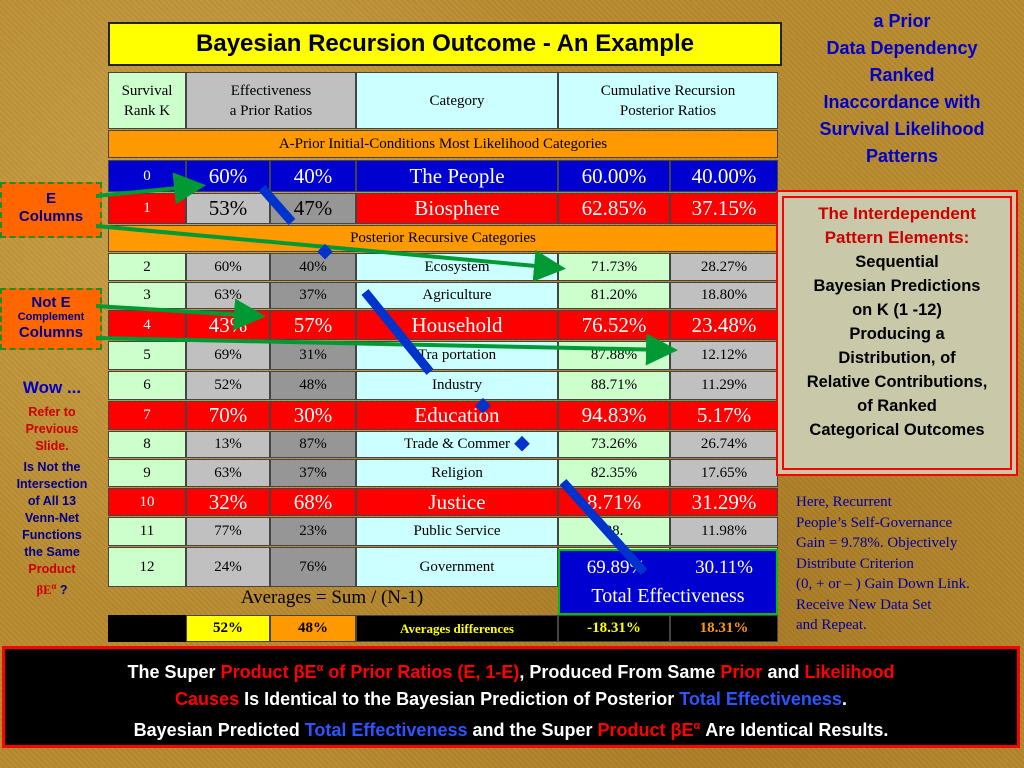 The image size is (1024, 768). I want to click on side-title-line: Survival Likelihood, so click(902, 129).